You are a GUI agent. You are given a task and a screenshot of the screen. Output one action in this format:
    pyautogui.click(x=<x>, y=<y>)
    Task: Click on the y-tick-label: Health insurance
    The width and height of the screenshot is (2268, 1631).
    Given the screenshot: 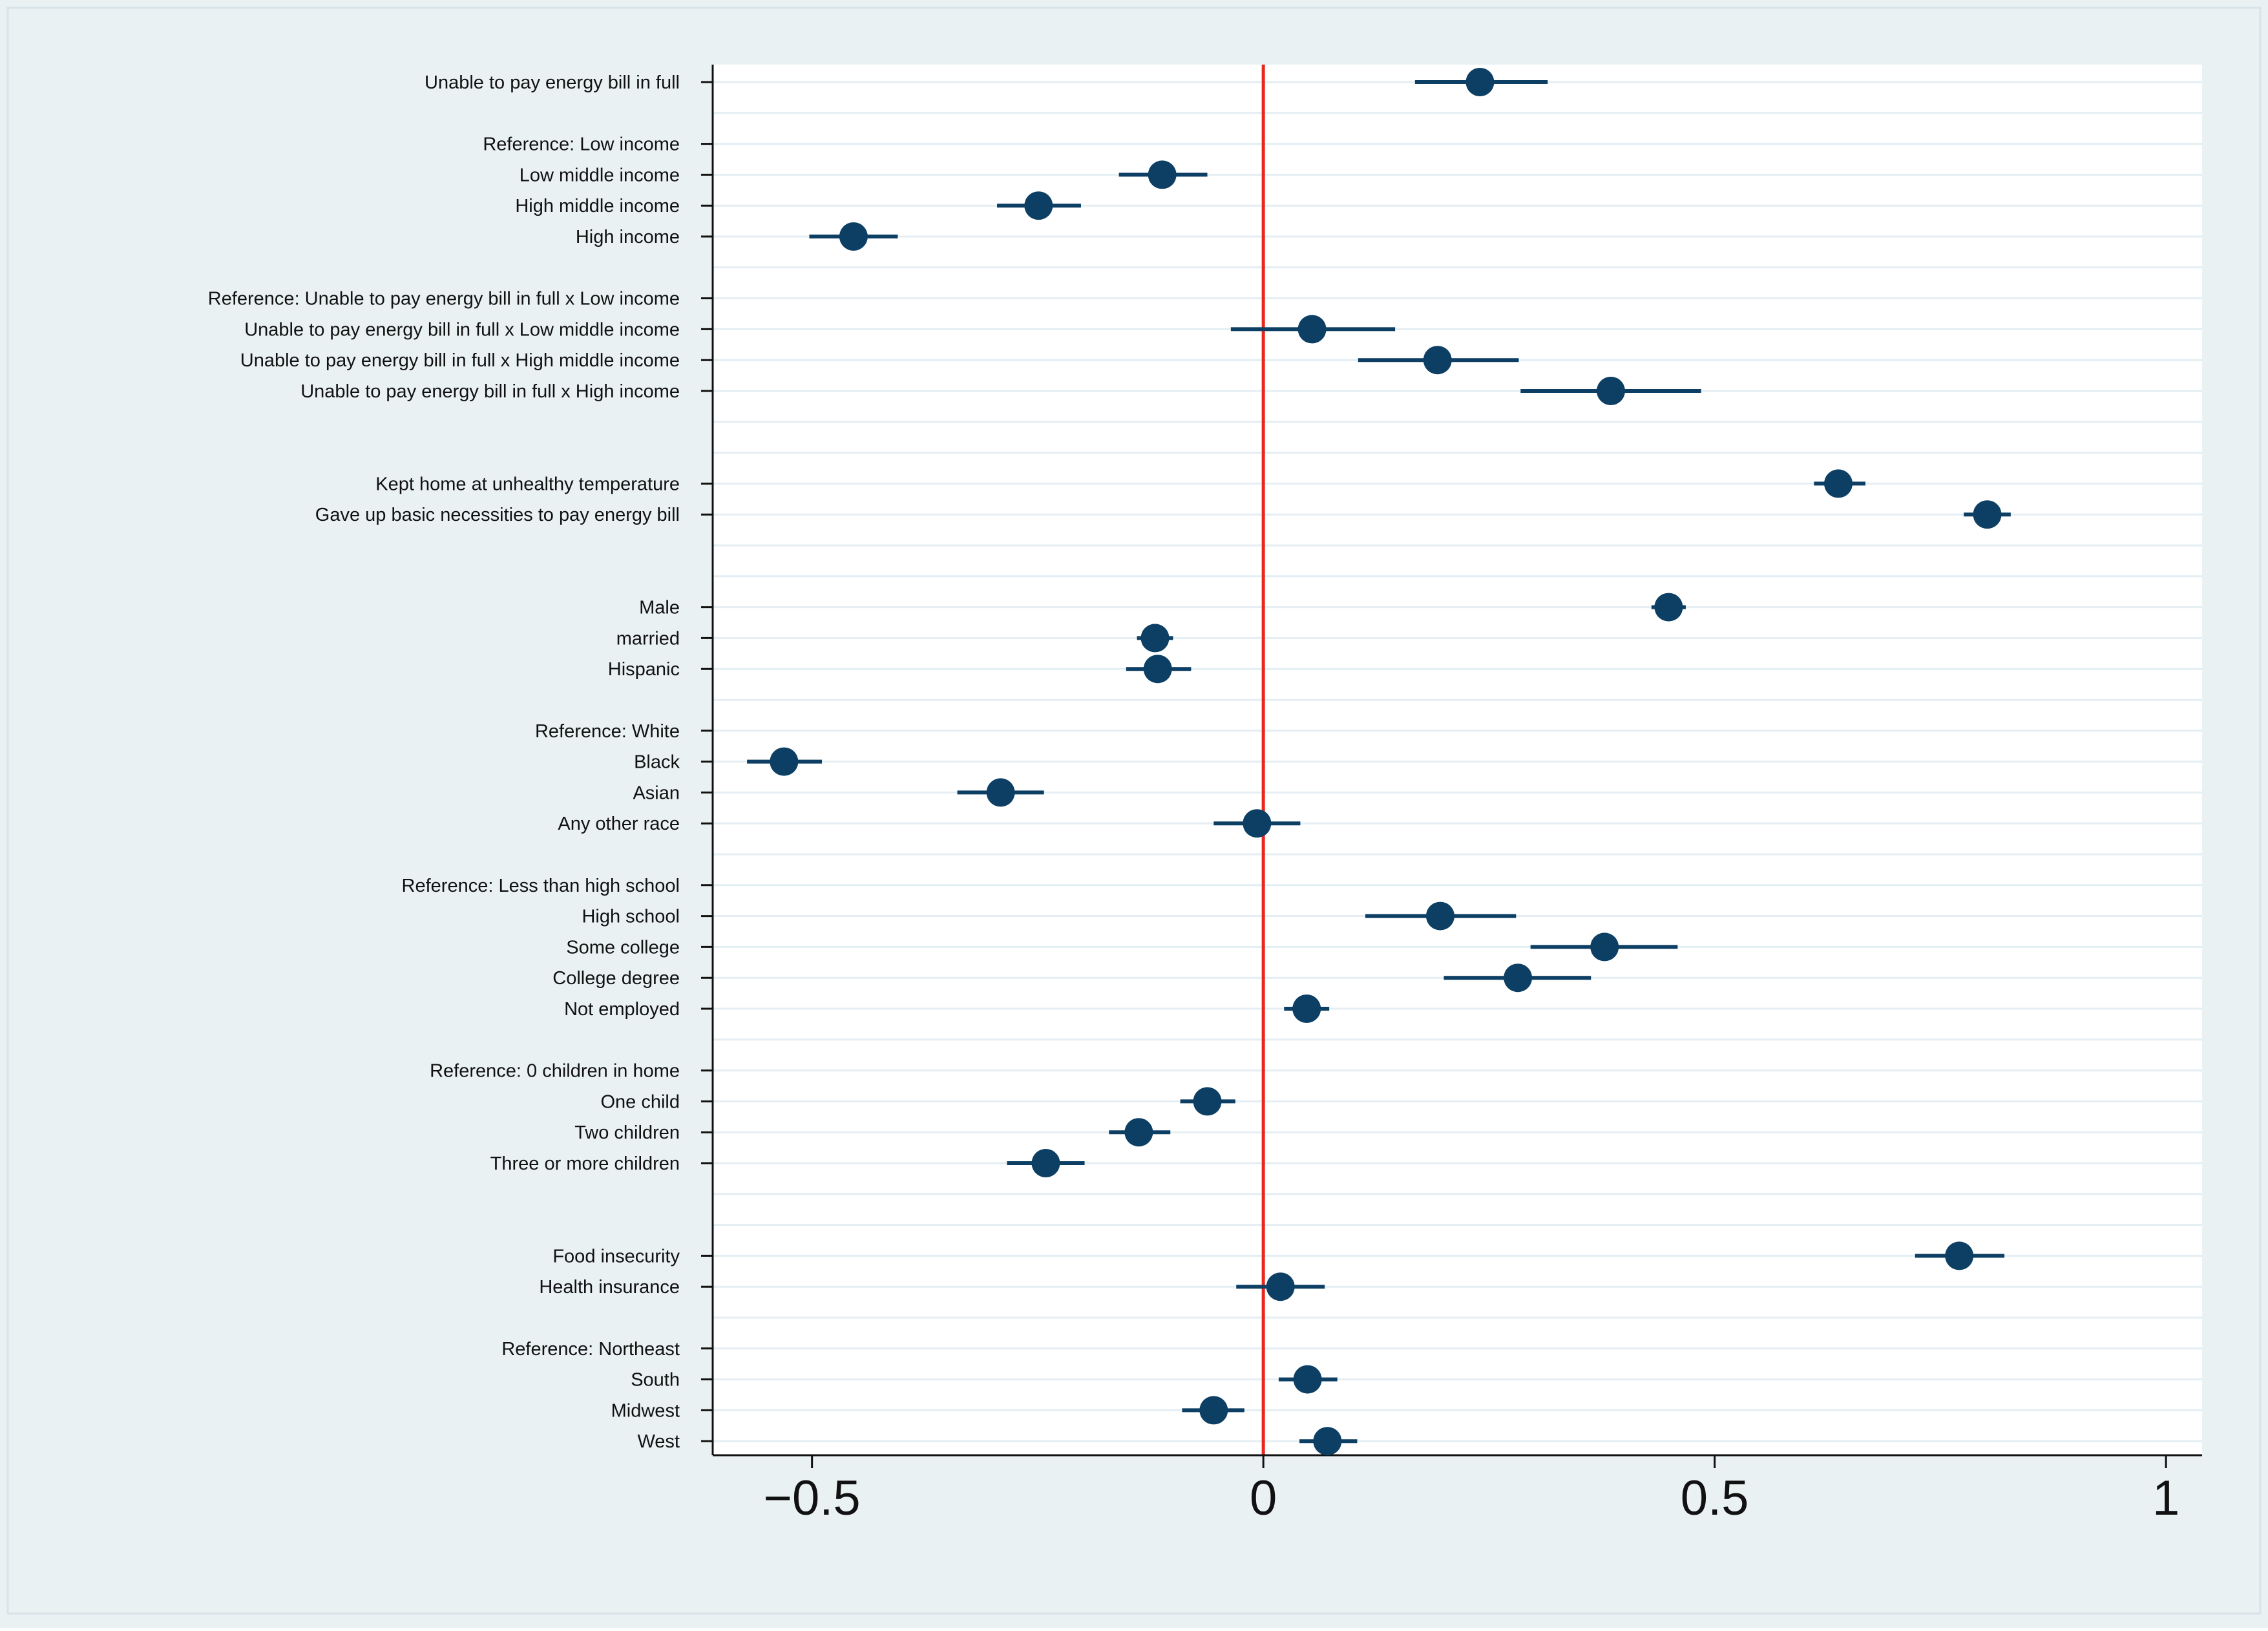 What is the action you would take?
    pyautogui.click(x=609, y=1287)
    